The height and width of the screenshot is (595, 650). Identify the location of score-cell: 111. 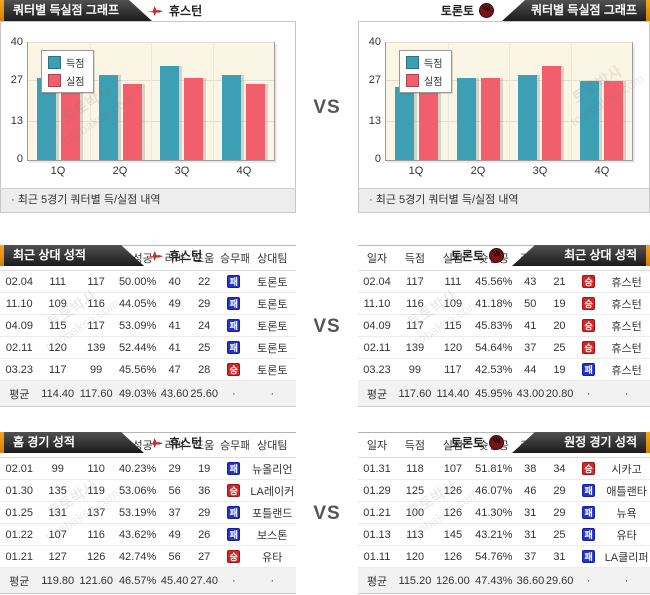
(57, 281).